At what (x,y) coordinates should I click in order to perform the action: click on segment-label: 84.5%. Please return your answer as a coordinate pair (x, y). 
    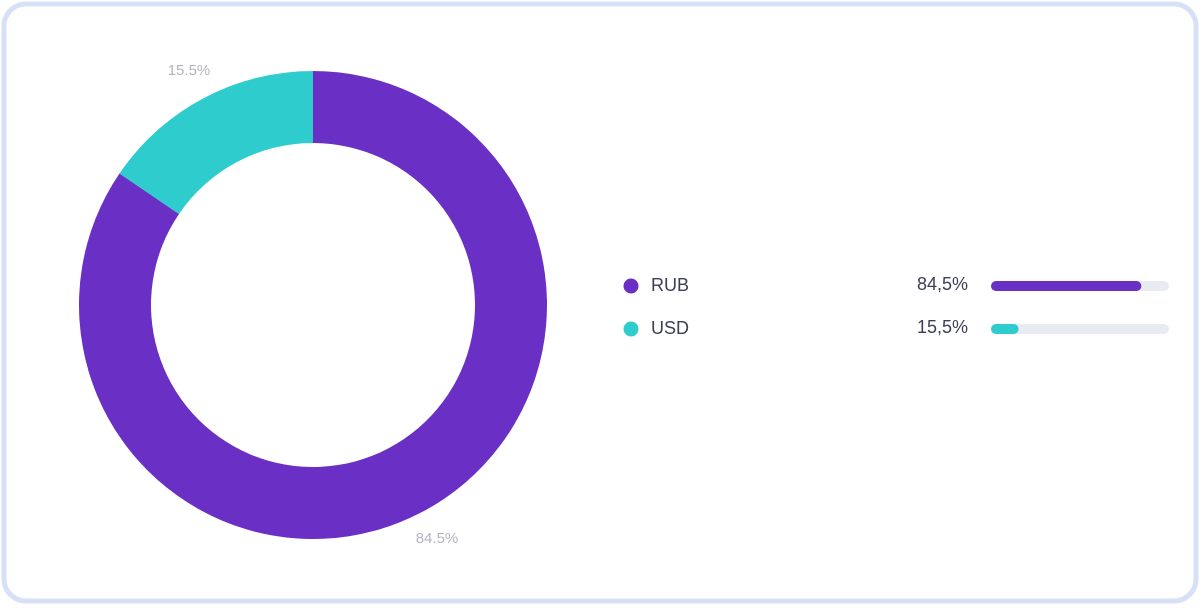
    Looking at the image, I should click on (437, 538).